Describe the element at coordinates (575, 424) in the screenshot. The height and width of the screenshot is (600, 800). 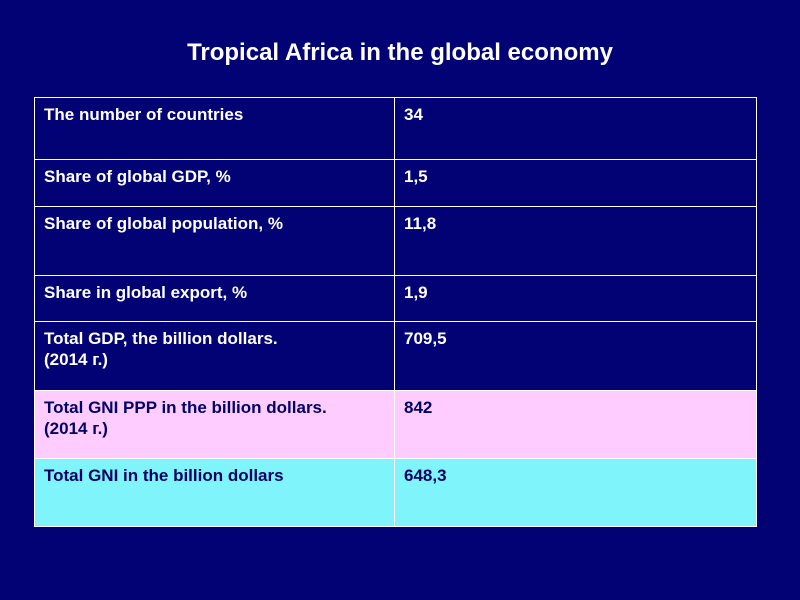
I see `row-value: 842` at that location.